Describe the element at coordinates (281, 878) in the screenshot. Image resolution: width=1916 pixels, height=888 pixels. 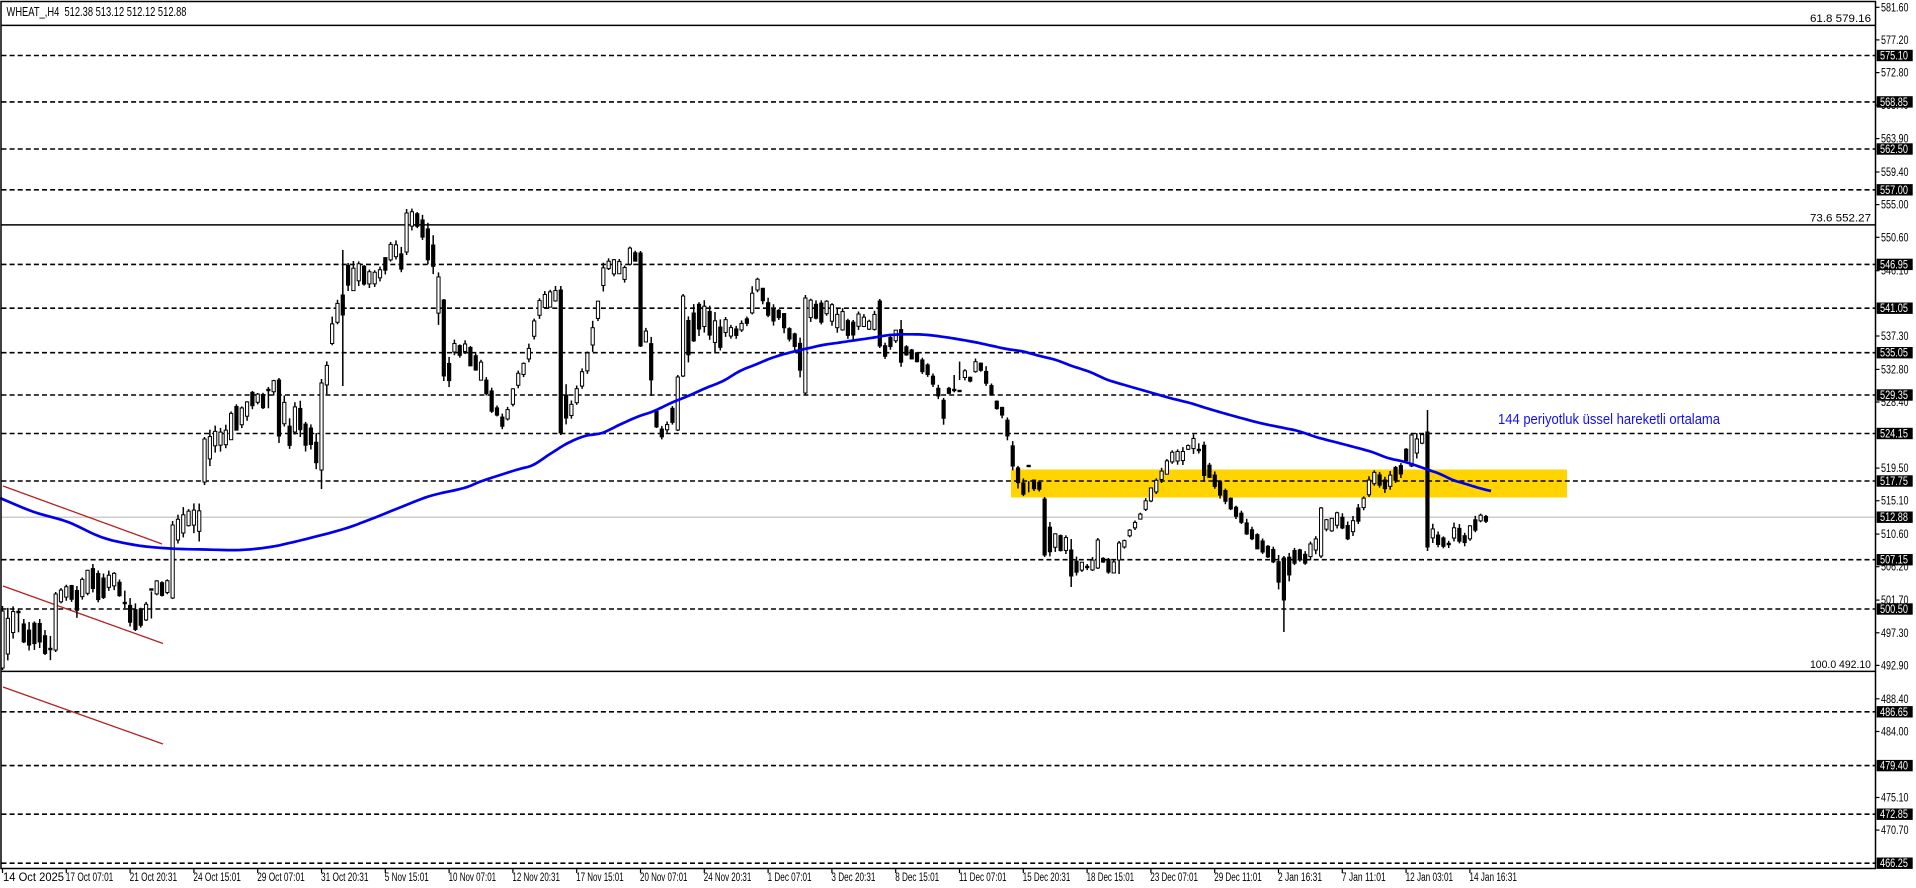
I see `svg-text: 29 Oct 07:01` at that location.